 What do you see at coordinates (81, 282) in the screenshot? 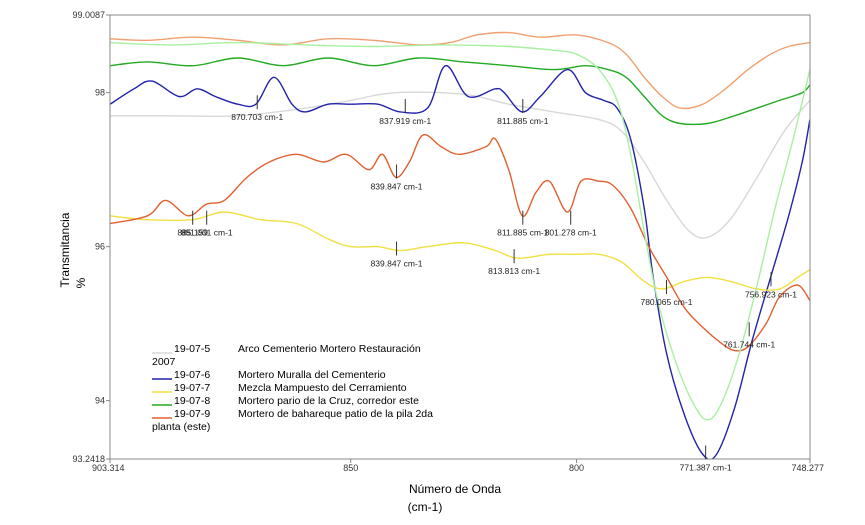
I see `y-axis-title-line2: %` at bounding box center [81, 282].